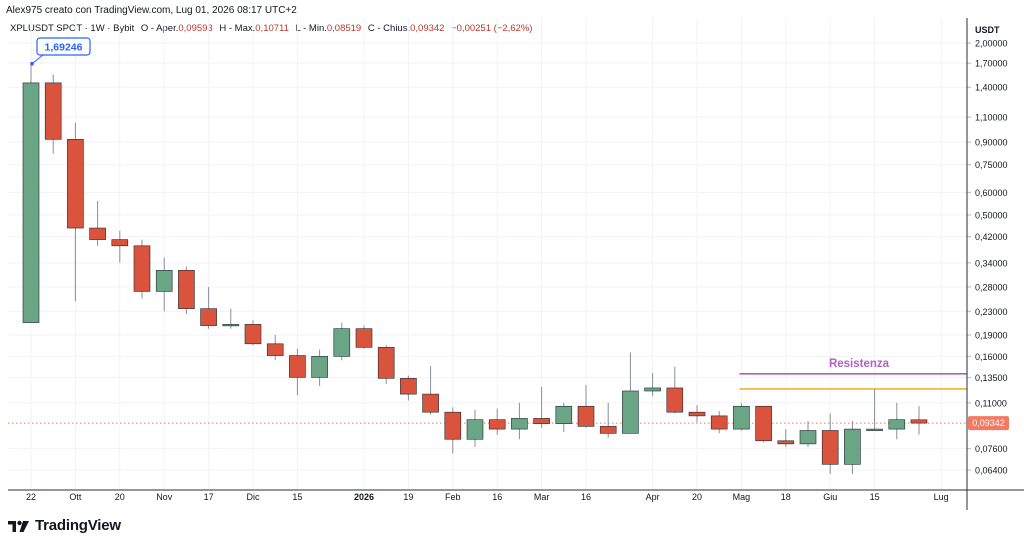 The width and height of the screenshot is (1024, 546). Describe the element at coordinates (991, 215) in the screenshot. I see `y-tick-label: 0,50000` at that location.